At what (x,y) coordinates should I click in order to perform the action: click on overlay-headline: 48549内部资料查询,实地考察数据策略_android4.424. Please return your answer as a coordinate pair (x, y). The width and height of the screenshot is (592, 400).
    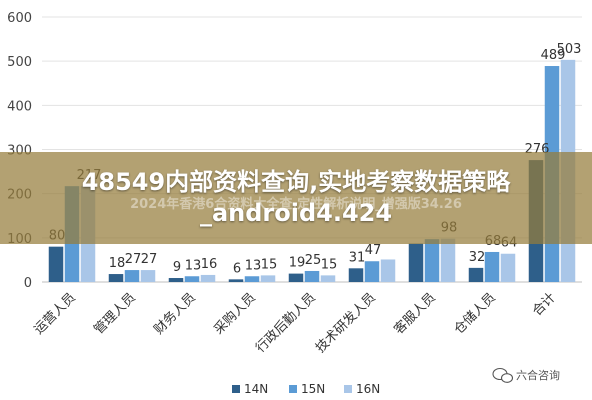
    Looking at the image, I should click on (296, 197).